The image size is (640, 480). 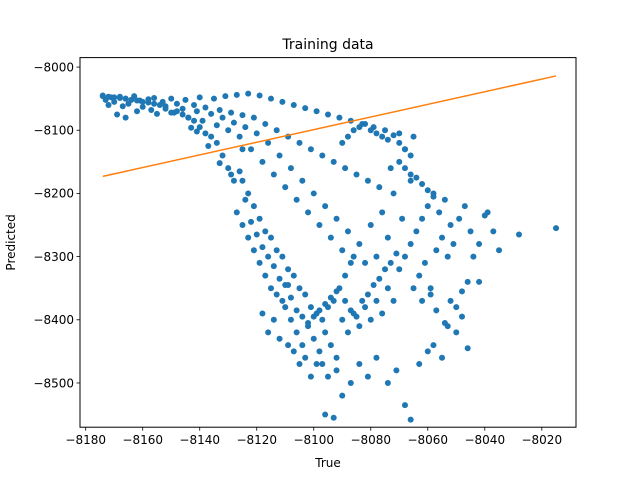 What do you see at coordinates (327, 463) in the screenshot?
I see `x-axis-label: True` at bounding box center [327, 463].